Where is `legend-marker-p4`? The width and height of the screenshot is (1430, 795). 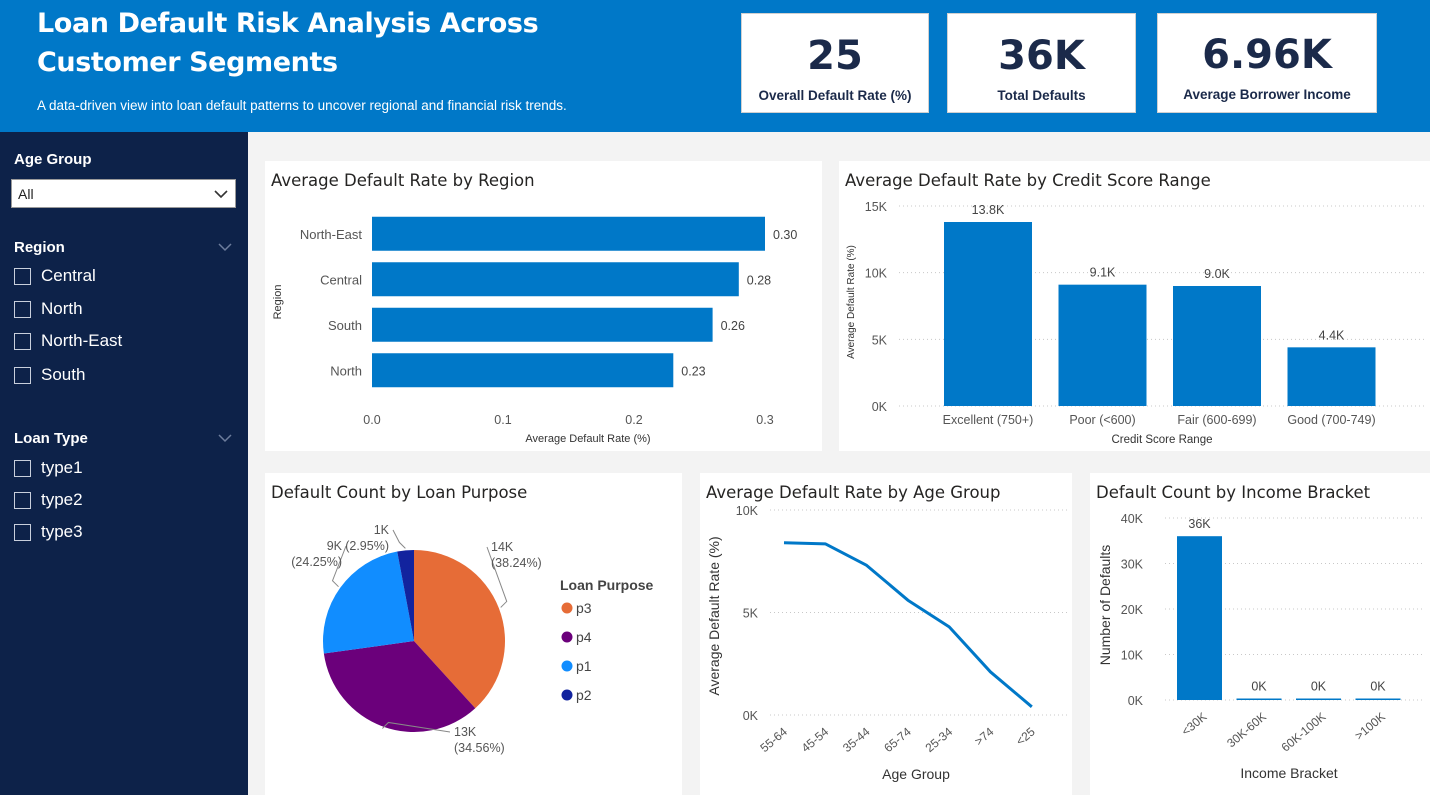 legend-marker-p4 is located at coordinates (567, 637).